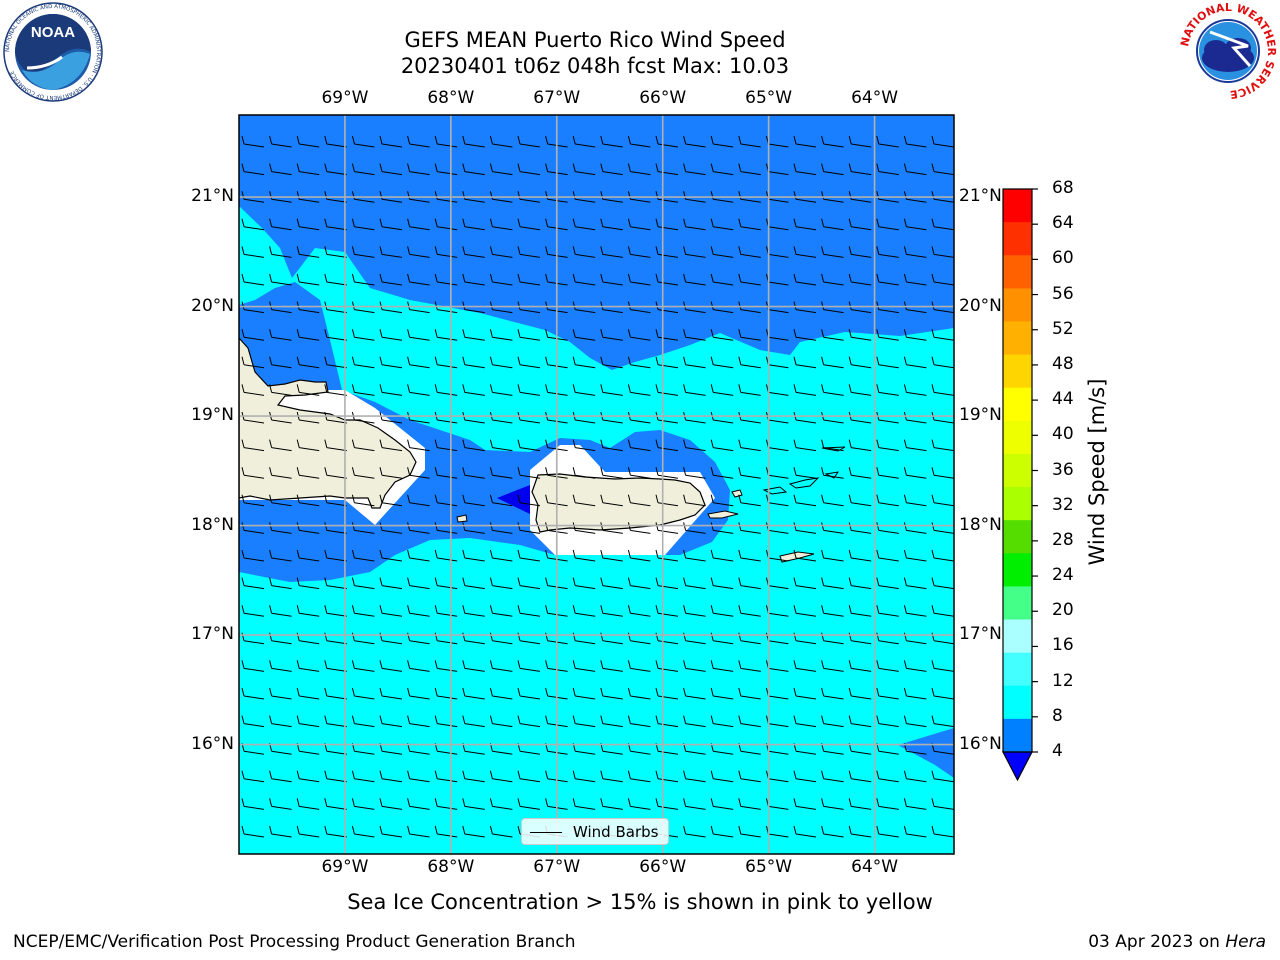 Image resolution: width=1280 pixels, height=960 pixels. I want to click on lon-label-top: 66°W, so click(663, 98).